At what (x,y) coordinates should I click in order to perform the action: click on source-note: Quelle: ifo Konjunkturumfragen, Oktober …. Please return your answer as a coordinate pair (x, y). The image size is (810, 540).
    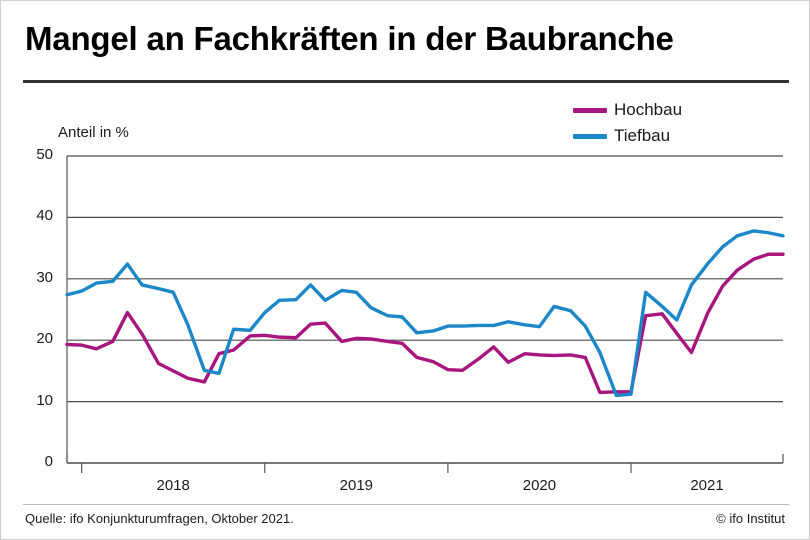
    Looking at the image, I should click on (159, 518).